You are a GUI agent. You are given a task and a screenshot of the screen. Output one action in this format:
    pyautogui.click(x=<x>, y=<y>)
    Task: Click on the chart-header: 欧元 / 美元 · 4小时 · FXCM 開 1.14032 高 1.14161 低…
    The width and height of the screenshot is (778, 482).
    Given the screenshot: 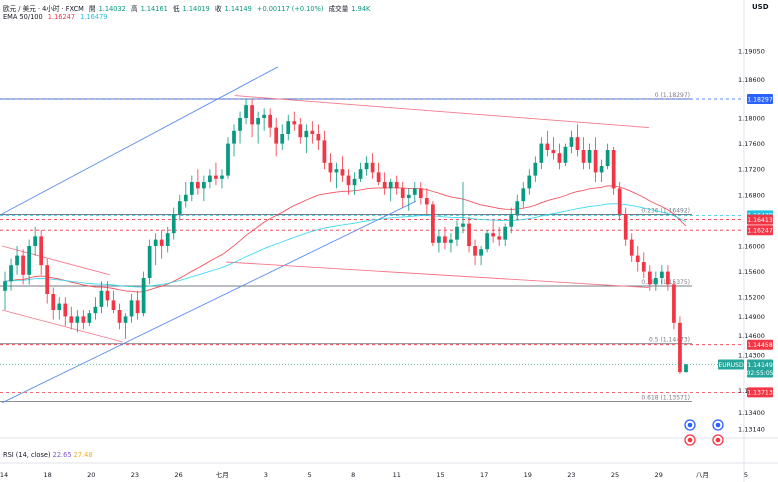 What is the action you would take?
    pyautogui.click(x=188, y=8)
    